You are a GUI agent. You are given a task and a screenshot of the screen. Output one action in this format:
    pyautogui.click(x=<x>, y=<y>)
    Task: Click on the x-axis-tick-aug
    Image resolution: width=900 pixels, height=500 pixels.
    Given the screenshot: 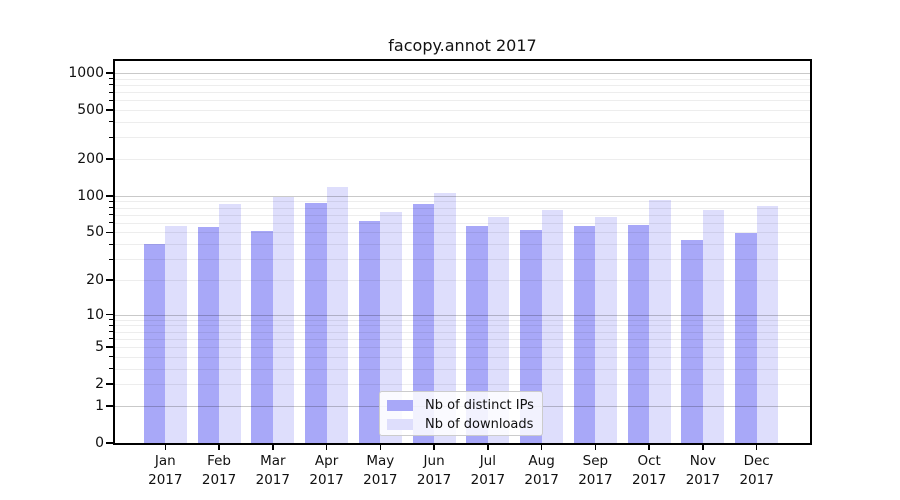 What is the action you would take?
    pyautogui.click(x=541, y=447)
    